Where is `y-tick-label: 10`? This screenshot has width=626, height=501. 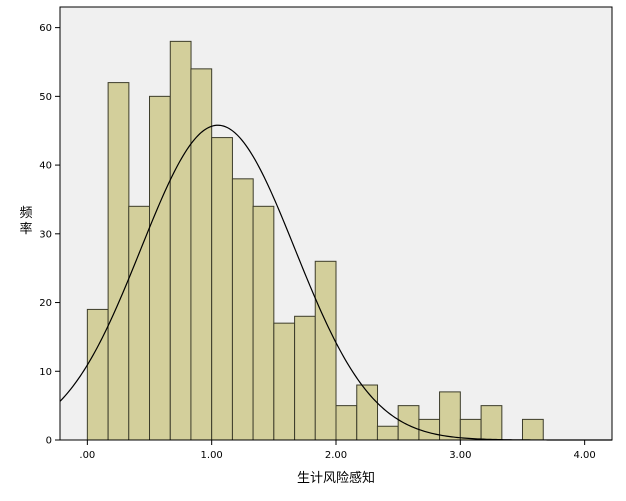
y-tick-label: 10 is located at coordinates (45, 372).